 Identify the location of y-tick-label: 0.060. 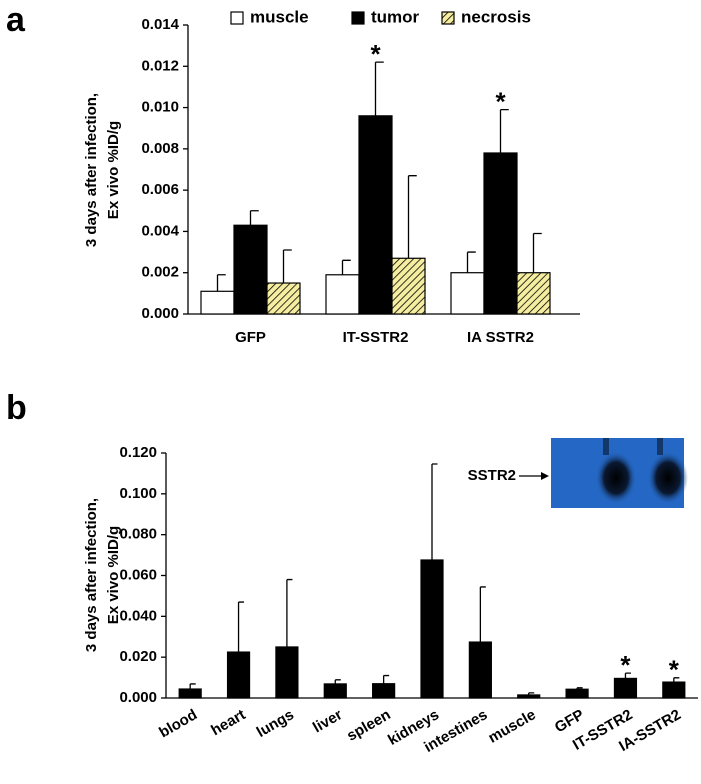
(138, 574).